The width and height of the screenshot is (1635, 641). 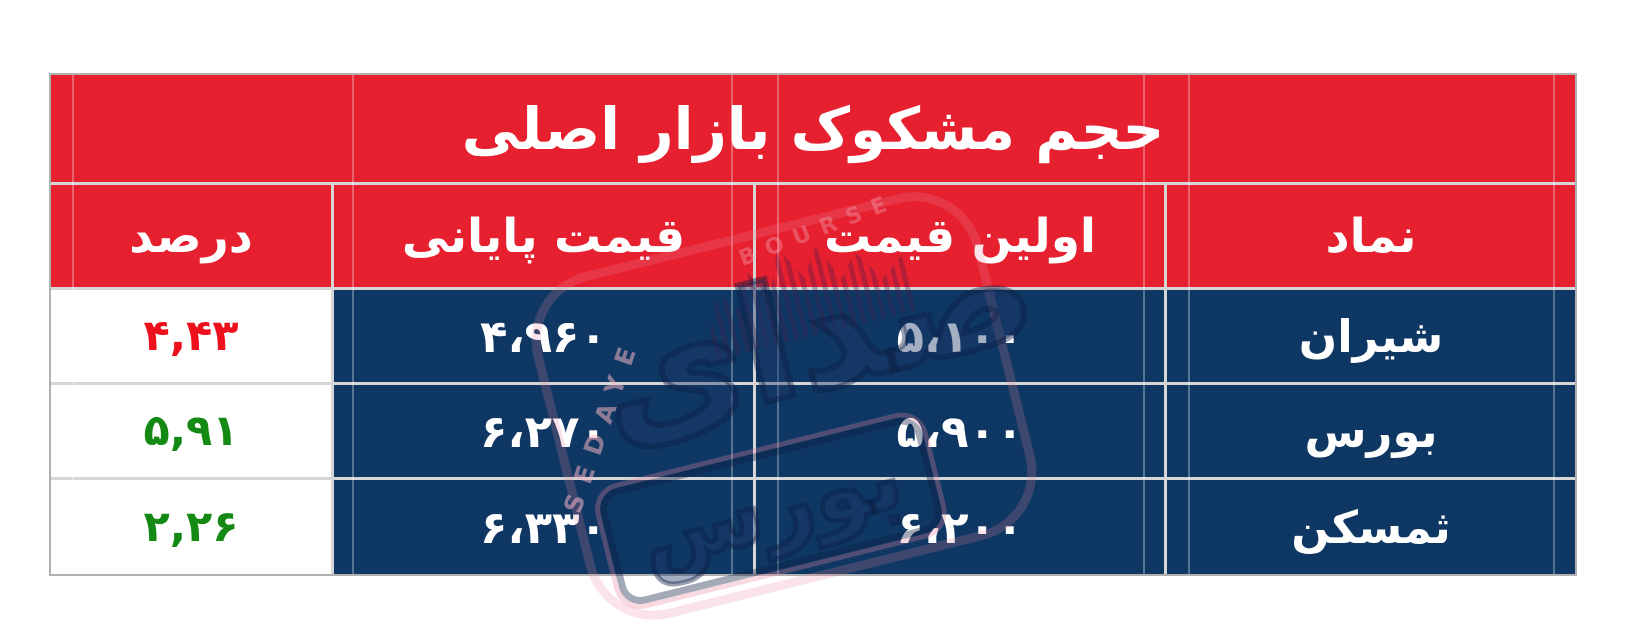 I want to click on close-price-value: ۶،۲۷۰, so click(x=543, y=431).